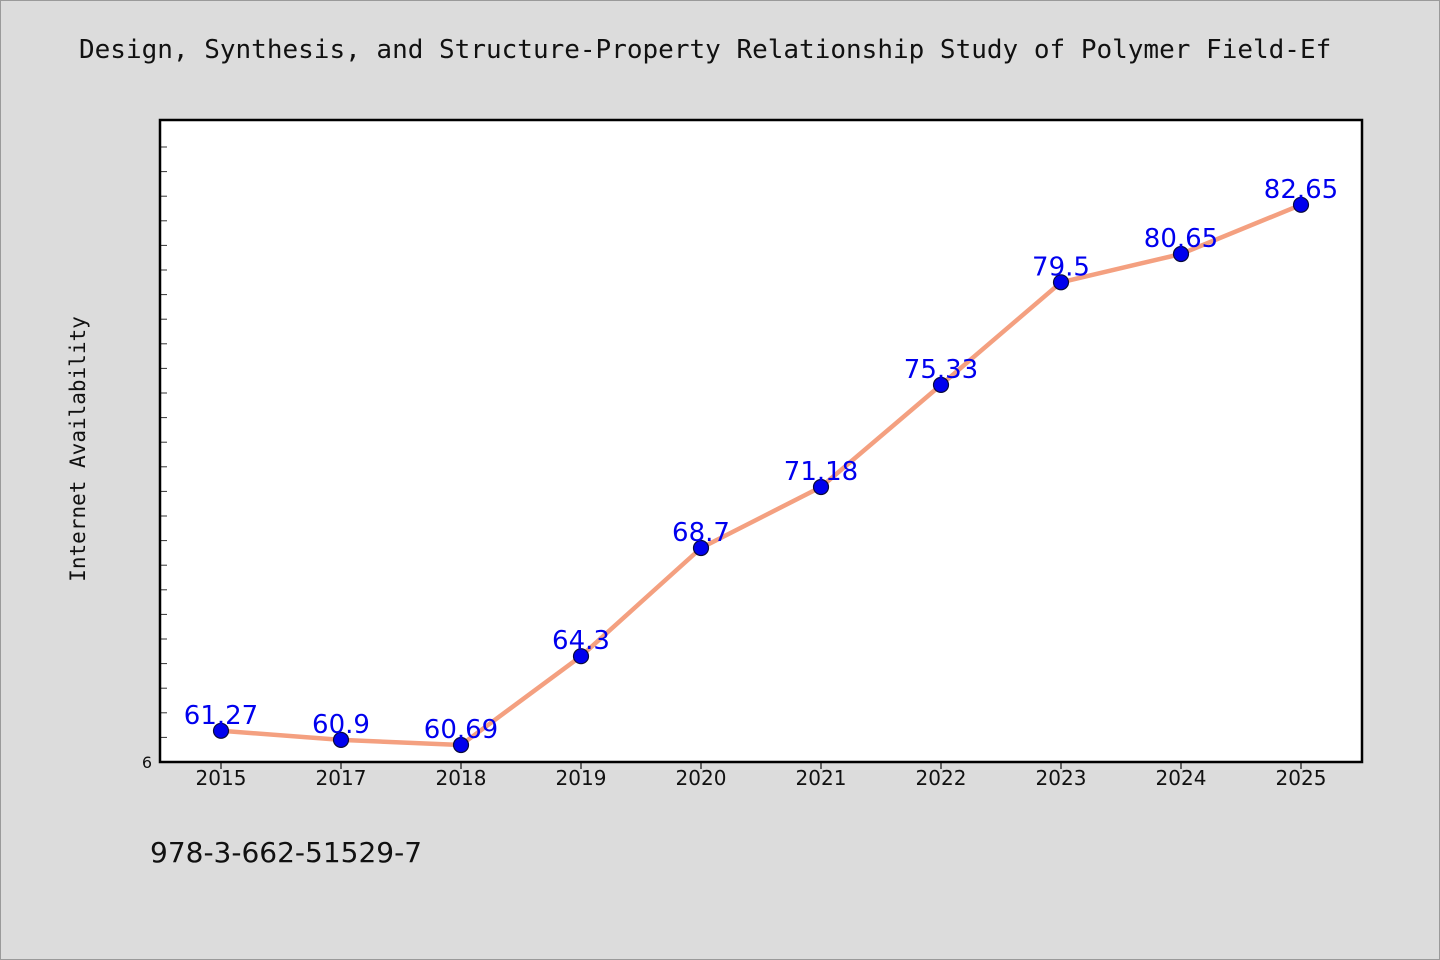 Image resolution: width=1440 pixels, height=960 pixels. Describe the element at coordinates (221, 716) in the screenshot. I see `data-label: 61.27` at that location.